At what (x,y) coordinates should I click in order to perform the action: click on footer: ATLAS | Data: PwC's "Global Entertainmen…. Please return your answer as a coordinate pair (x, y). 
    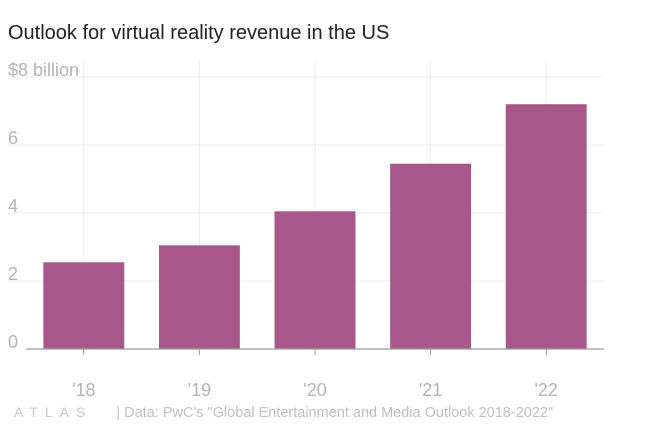
    Looking at the image, I should click on (283, 412).